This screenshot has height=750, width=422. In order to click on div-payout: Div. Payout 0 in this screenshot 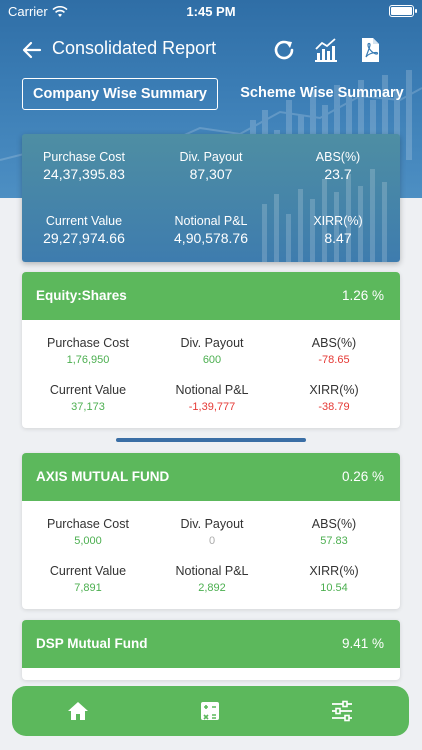, I will do `click(212, 532)`.